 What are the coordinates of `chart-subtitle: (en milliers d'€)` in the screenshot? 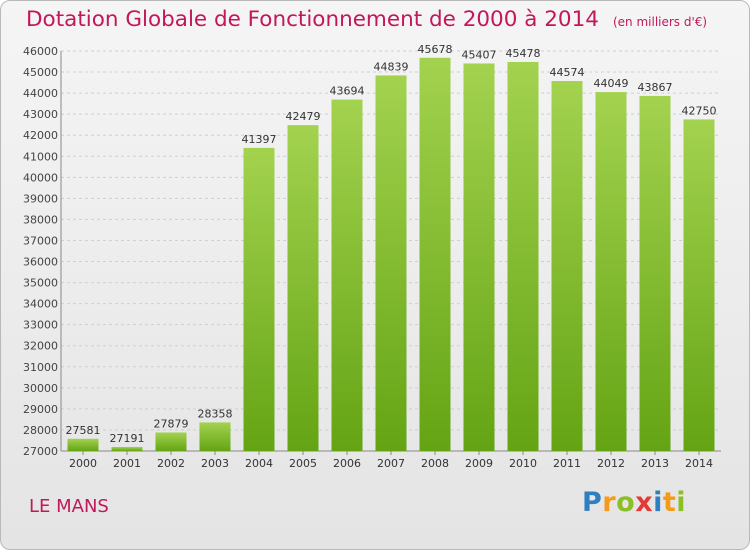 It's located at (660, 22).